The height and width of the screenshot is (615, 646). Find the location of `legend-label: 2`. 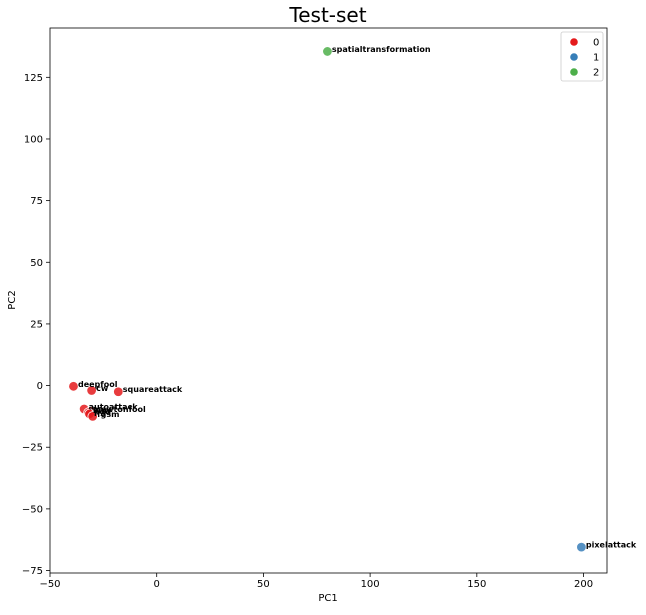

legend-label: 2 is located at coordinates (596, 73).